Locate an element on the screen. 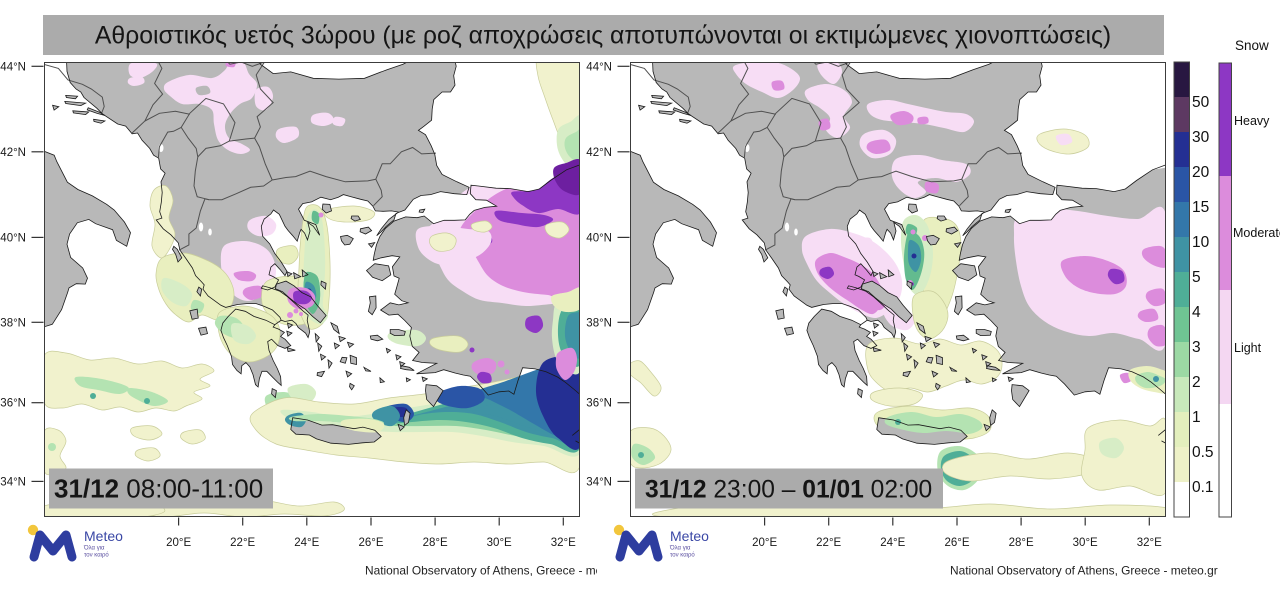  svg-text: 30 is located at coordinates (1201, 137).